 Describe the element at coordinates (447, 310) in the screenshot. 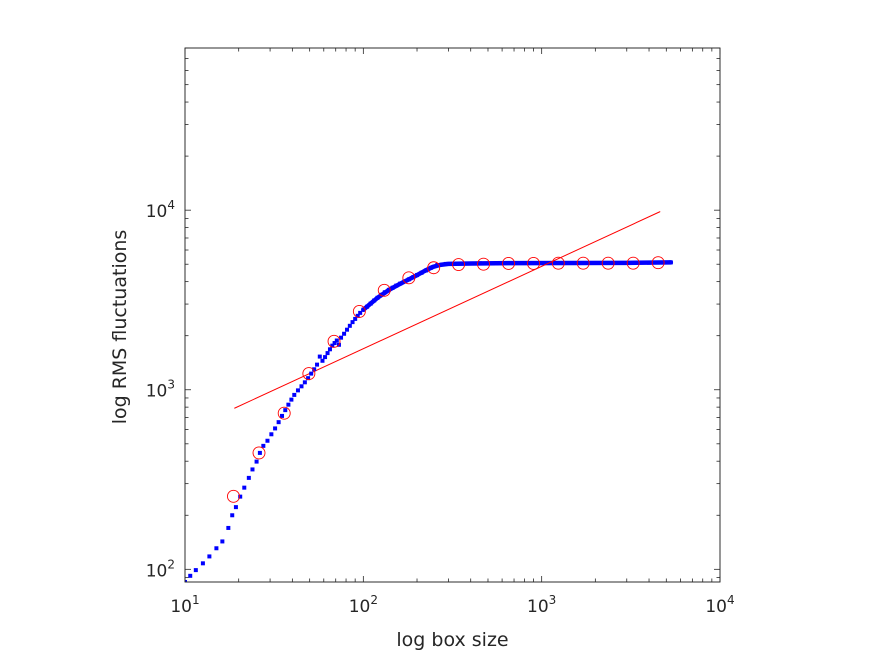

I see `fit-line` at that location.